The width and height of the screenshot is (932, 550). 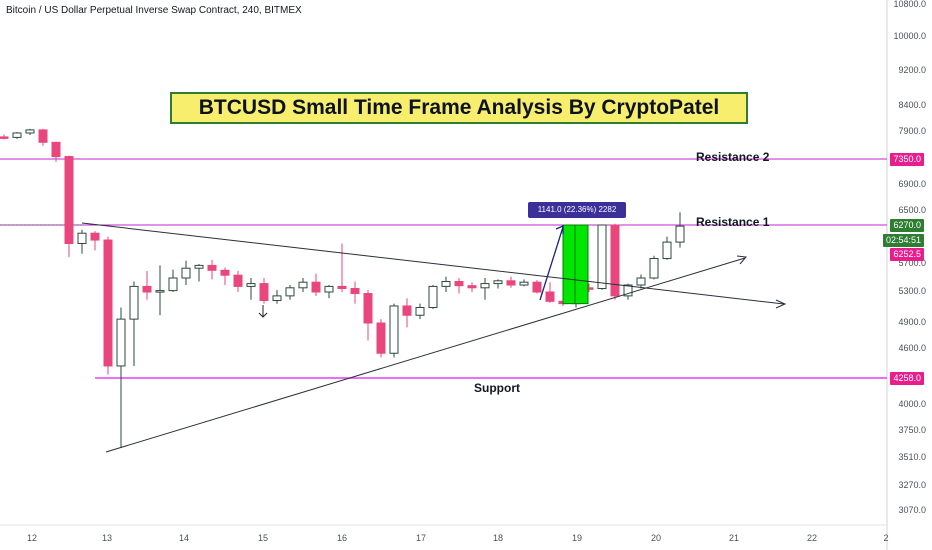 I want to click on price-badge: 6270.0, so click(x=907, y=225).